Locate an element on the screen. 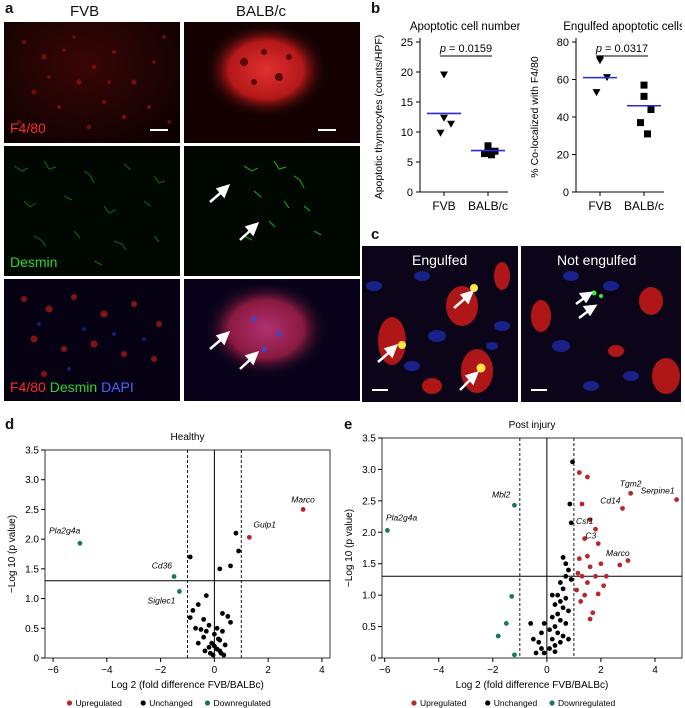 The image size is (685, 708). d-gene-label-marco: Marco is located at coordinates (303, 499).